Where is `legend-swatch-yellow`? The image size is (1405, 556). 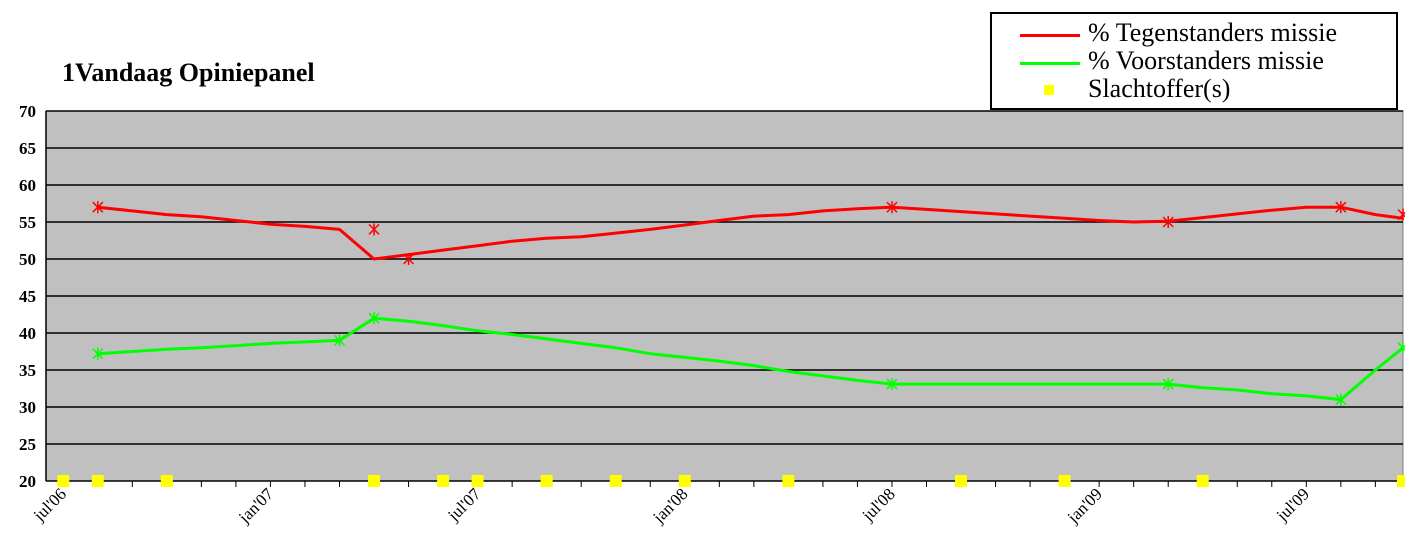 legend-swatch-yellow is located at coordinates (1049, 90).